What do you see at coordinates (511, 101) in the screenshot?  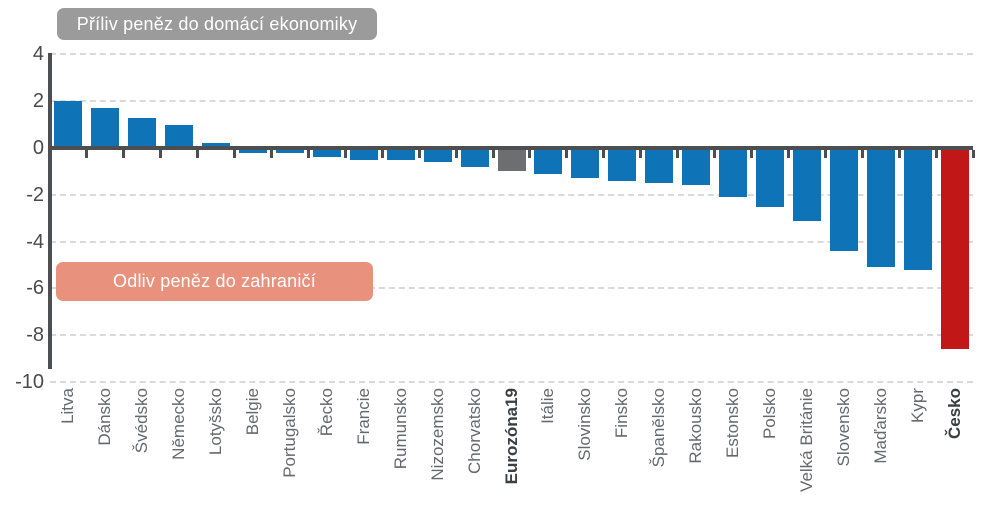 I see `gridline-y2` at bounding box center [511, 101].